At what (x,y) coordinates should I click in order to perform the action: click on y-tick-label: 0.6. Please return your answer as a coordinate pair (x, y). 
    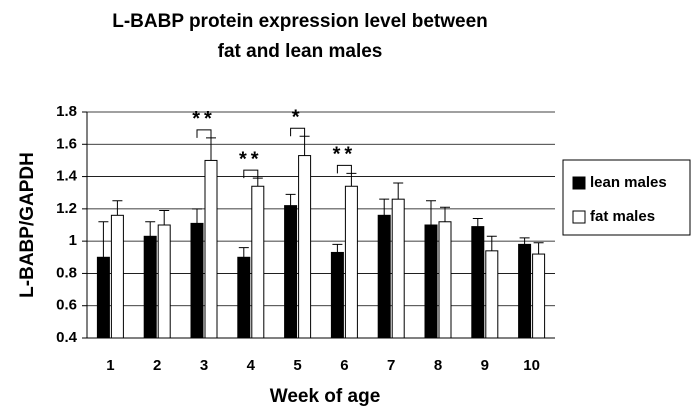
    Looking at the image, I should click on (66, 305).